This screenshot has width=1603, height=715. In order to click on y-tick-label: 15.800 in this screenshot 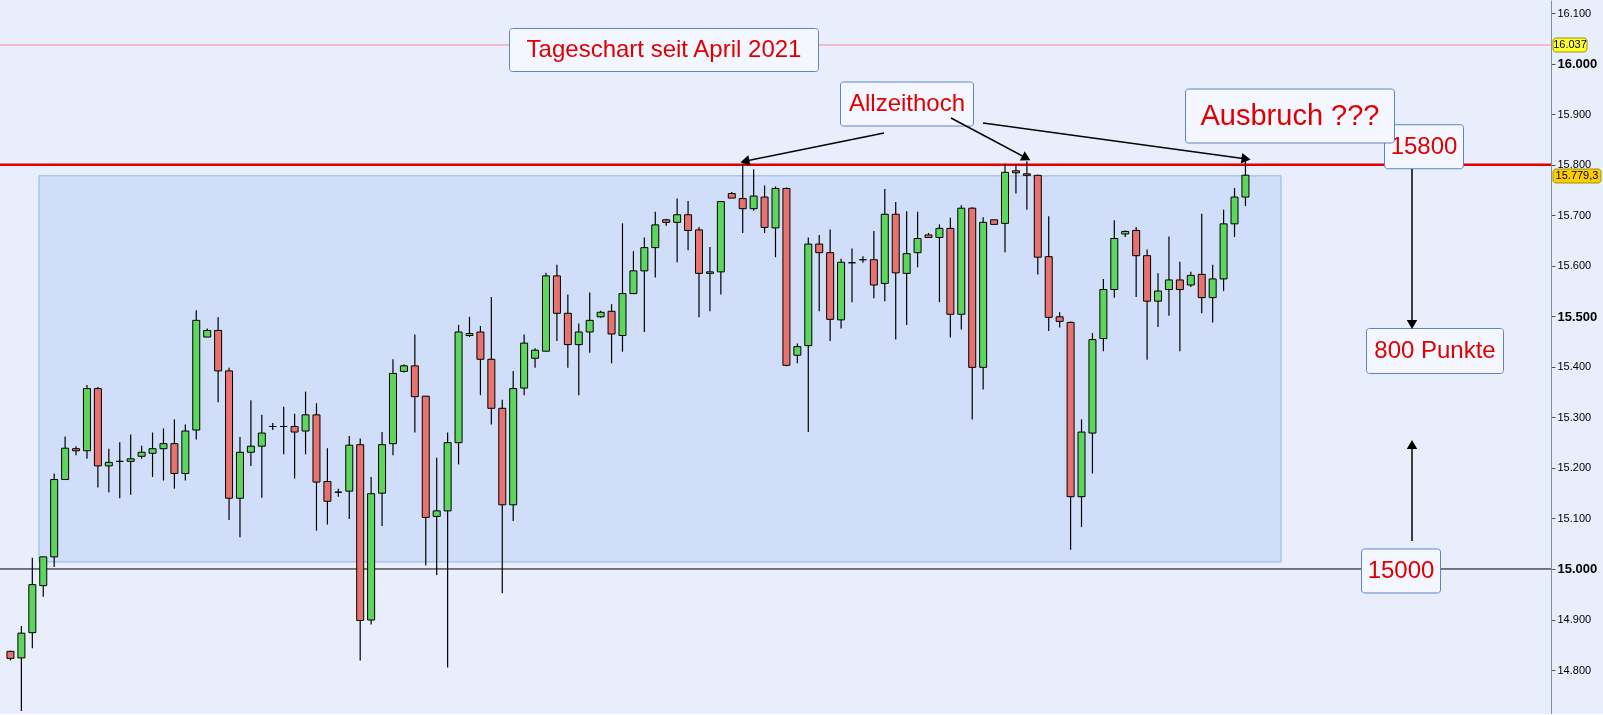, I will do `click(1574, 164)`.